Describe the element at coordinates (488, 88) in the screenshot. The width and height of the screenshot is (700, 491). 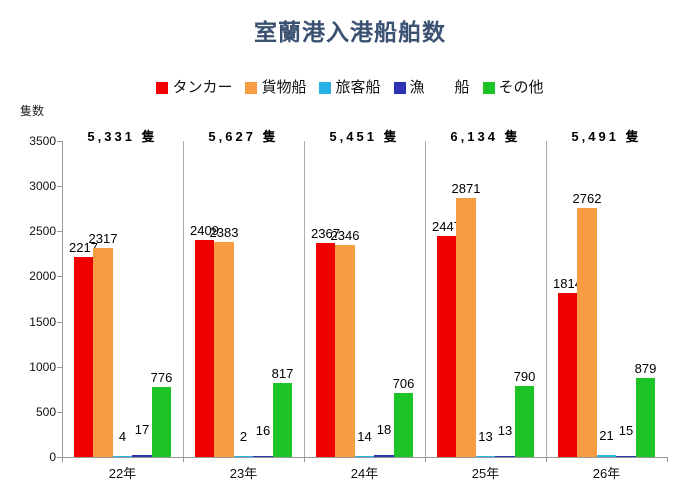
I see `legend-swatch-other` at that location.